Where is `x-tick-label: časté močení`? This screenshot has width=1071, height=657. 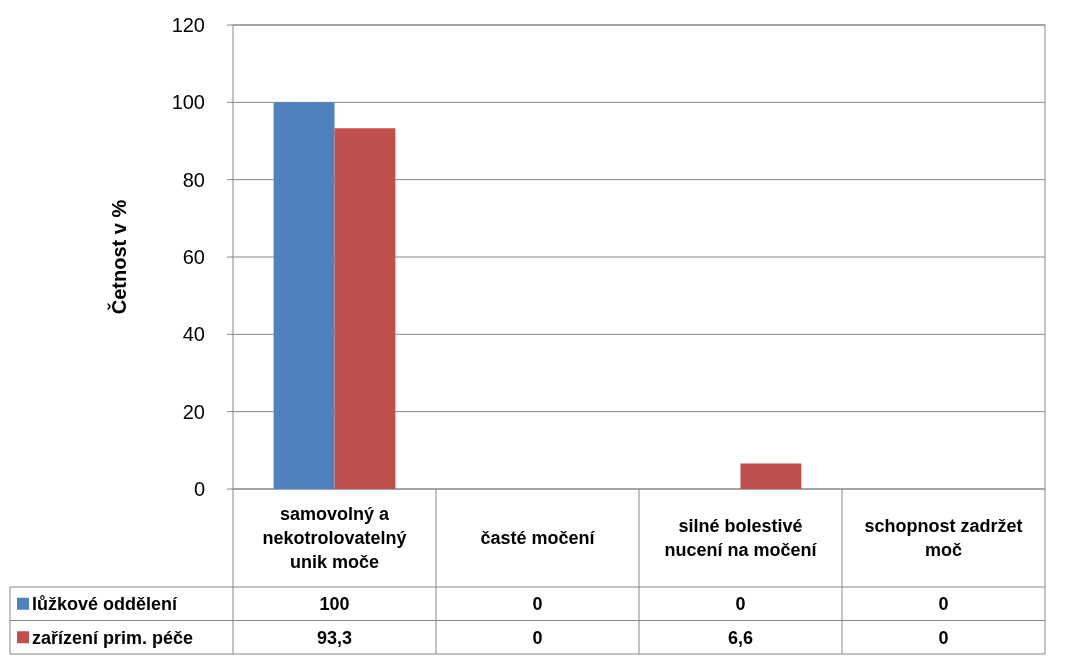 x-tick-label: časté močení is located at coordinates (538, 538).